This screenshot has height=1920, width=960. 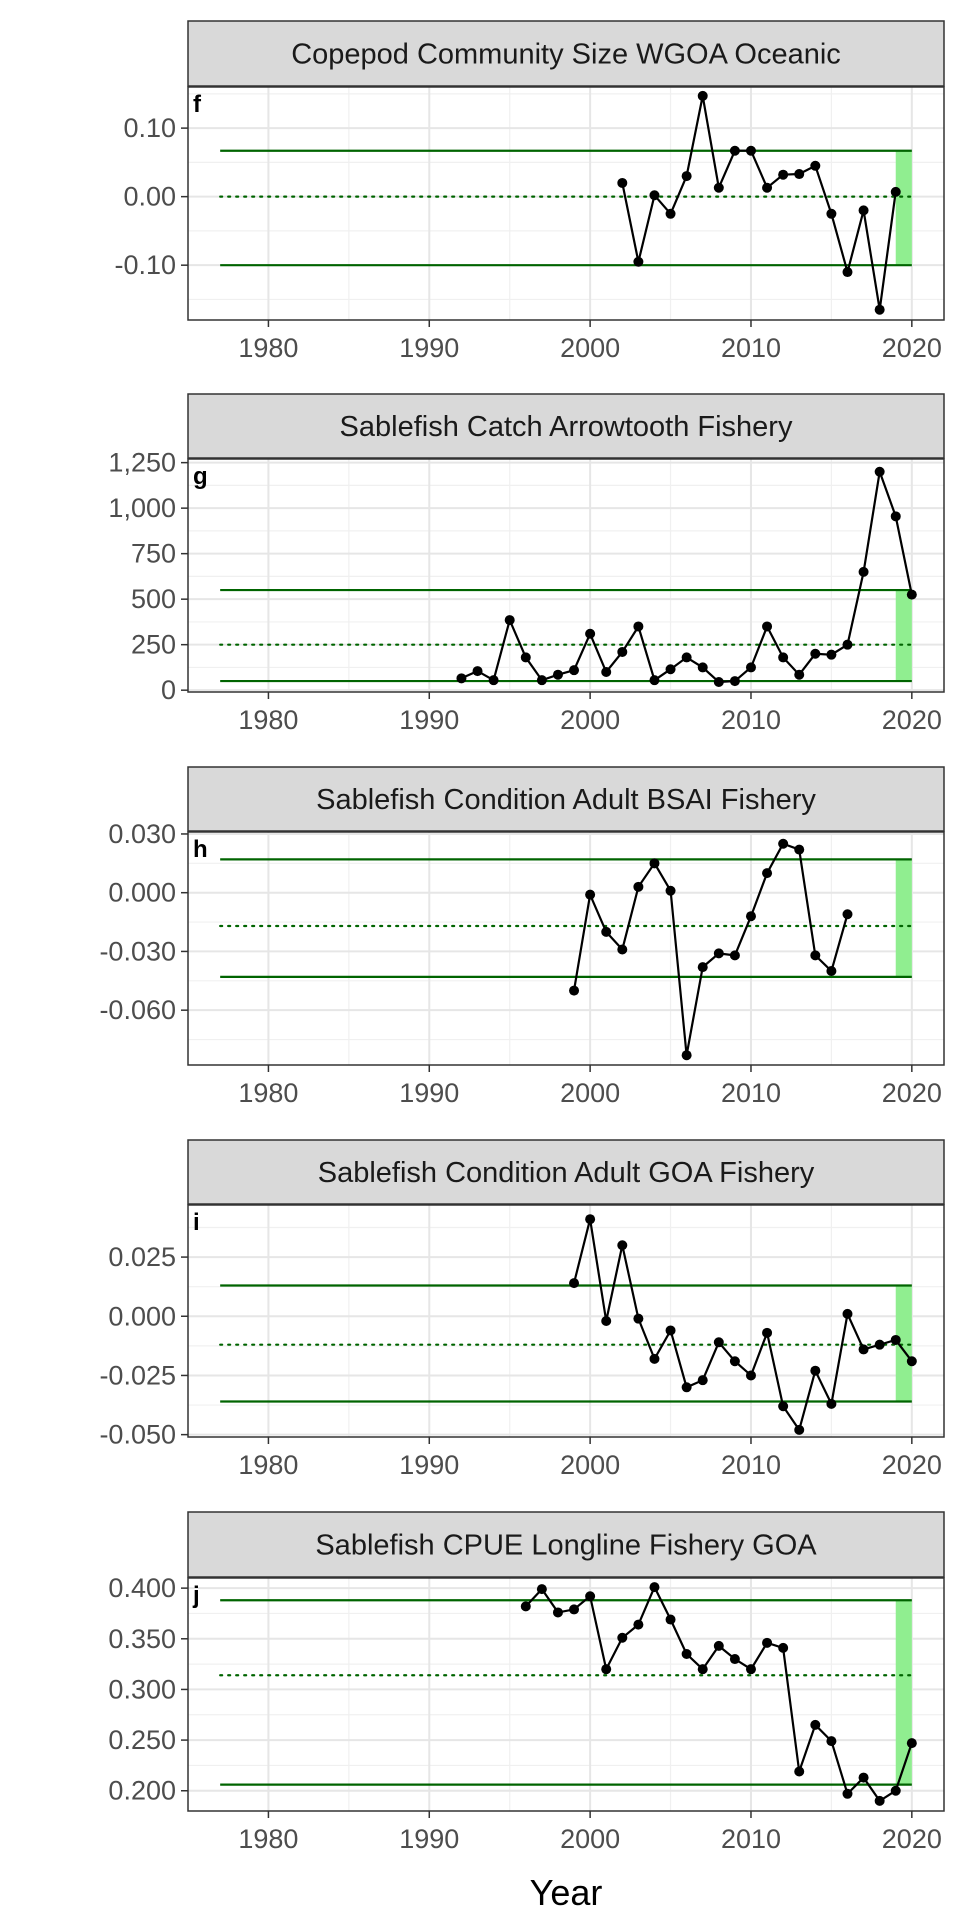 I want to click on panel-background, so click(x=566, y=1694).